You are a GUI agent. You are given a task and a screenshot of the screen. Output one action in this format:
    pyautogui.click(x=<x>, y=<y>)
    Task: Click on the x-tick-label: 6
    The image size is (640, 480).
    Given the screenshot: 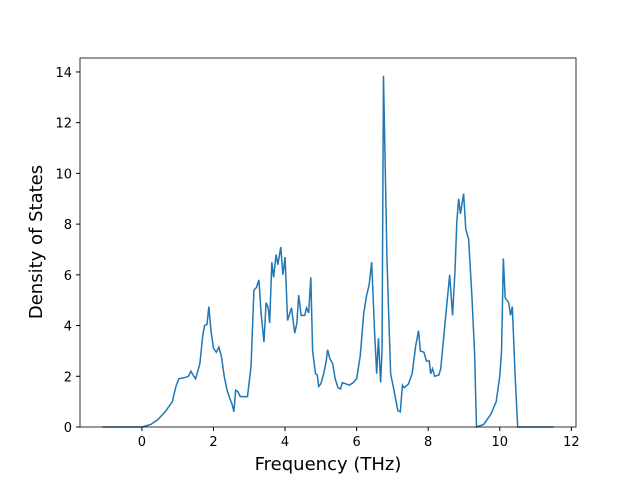 What is the action you would take?
    pyautogui.click(x=356, y=442)
    